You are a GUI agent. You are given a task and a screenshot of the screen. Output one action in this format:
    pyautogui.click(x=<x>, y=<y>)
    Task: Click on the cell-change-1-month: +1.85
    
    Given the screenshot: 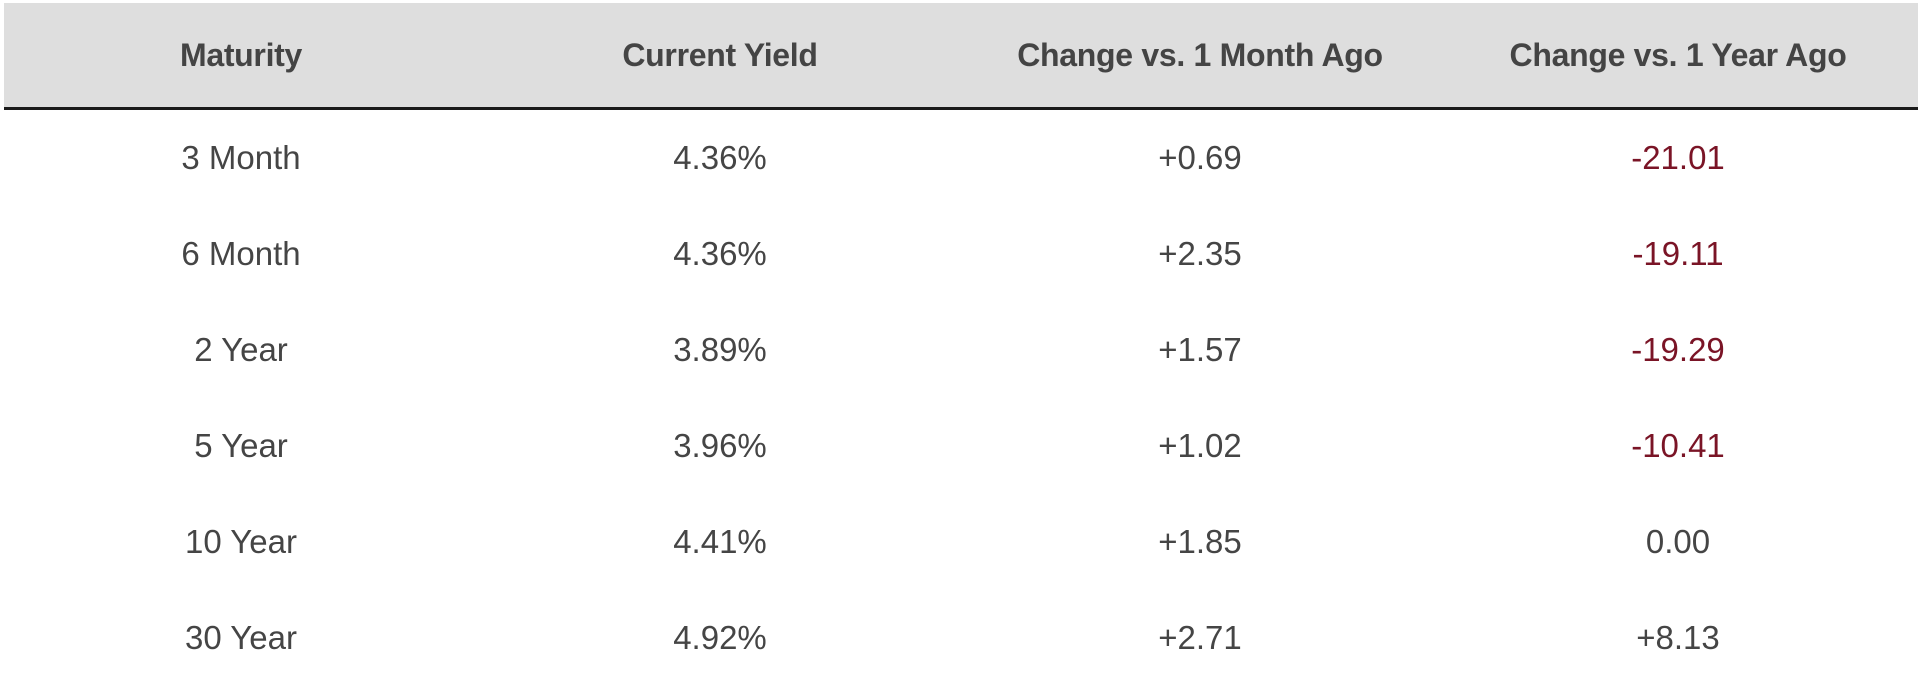 What is the action you would take?
    pyautogui.click(x=1200, y=541)
    